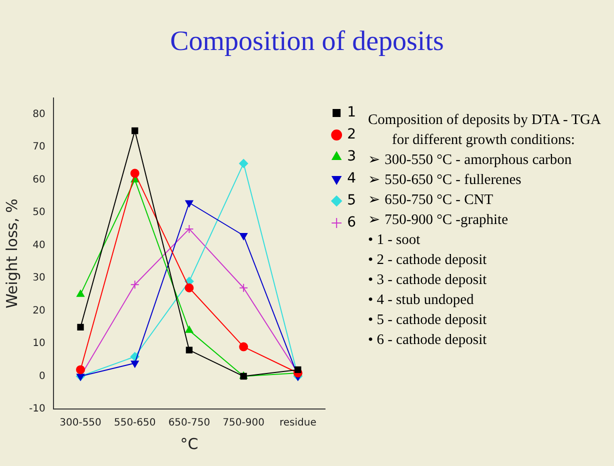 The image size is (614, 466). What do you see at coordinates (428, 260) in the screenshot?
I see `text: • 2 - cathode deposit` at bounding box center [428, 260].